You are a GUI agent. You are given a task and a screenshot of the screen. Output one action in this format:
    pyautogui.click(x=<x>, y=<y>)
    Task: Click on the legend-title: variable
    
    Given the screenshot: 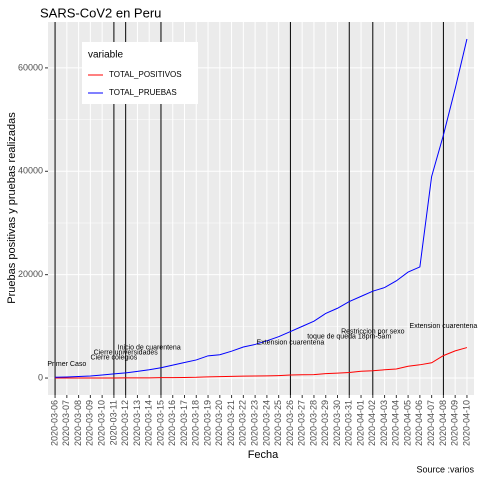 What is the action you would take?
    pyautogui.click(x=105, y=55)
    